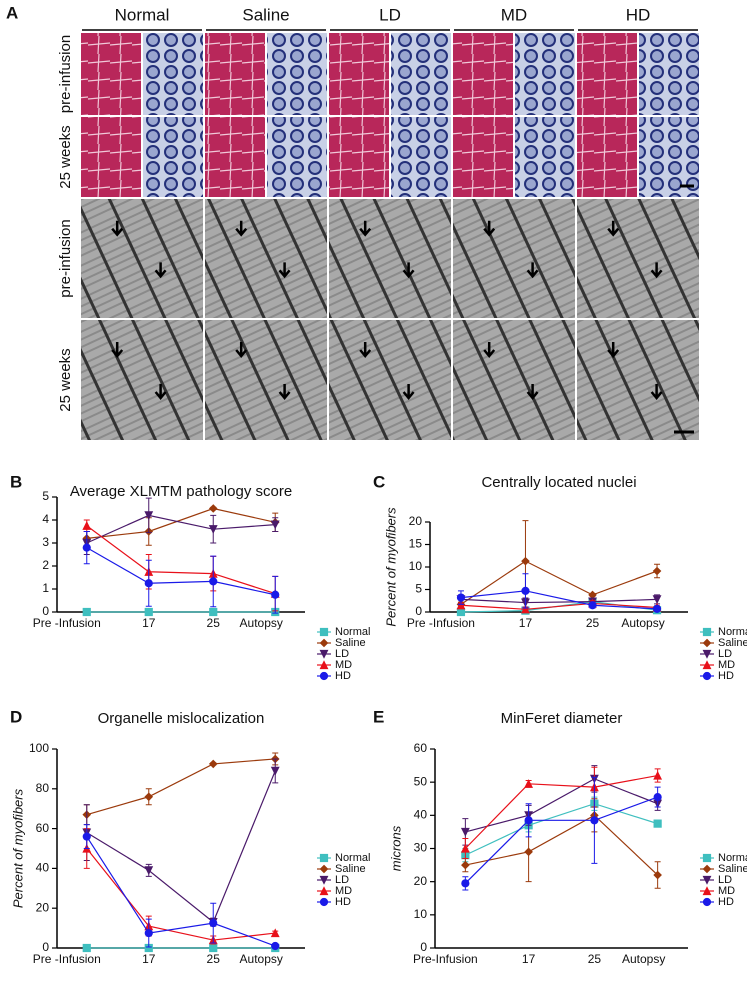 The image size is (747, 991). I want to click on y-tick-label: 5, so click(418, 589).